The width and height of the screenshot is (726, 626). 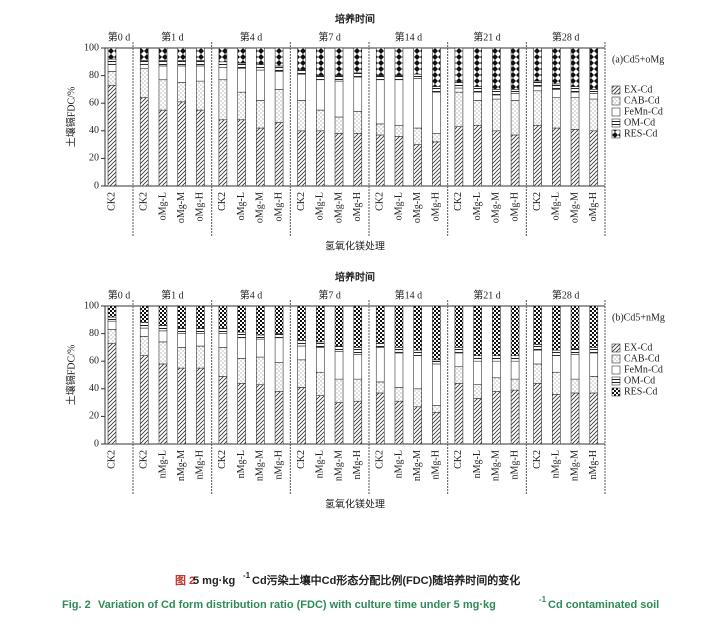 What do you see at coordinates (398, 464) in the screenshot?
I see `x-tick-label: nMg-L` at bounding box center [398, 464].